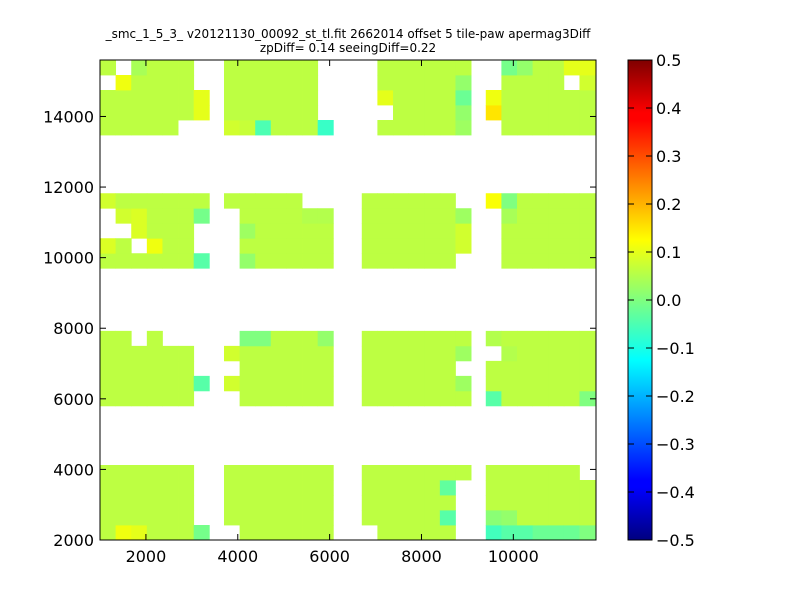  I want to click on colorbar-tick-label: 0.4, so click(668, 108).